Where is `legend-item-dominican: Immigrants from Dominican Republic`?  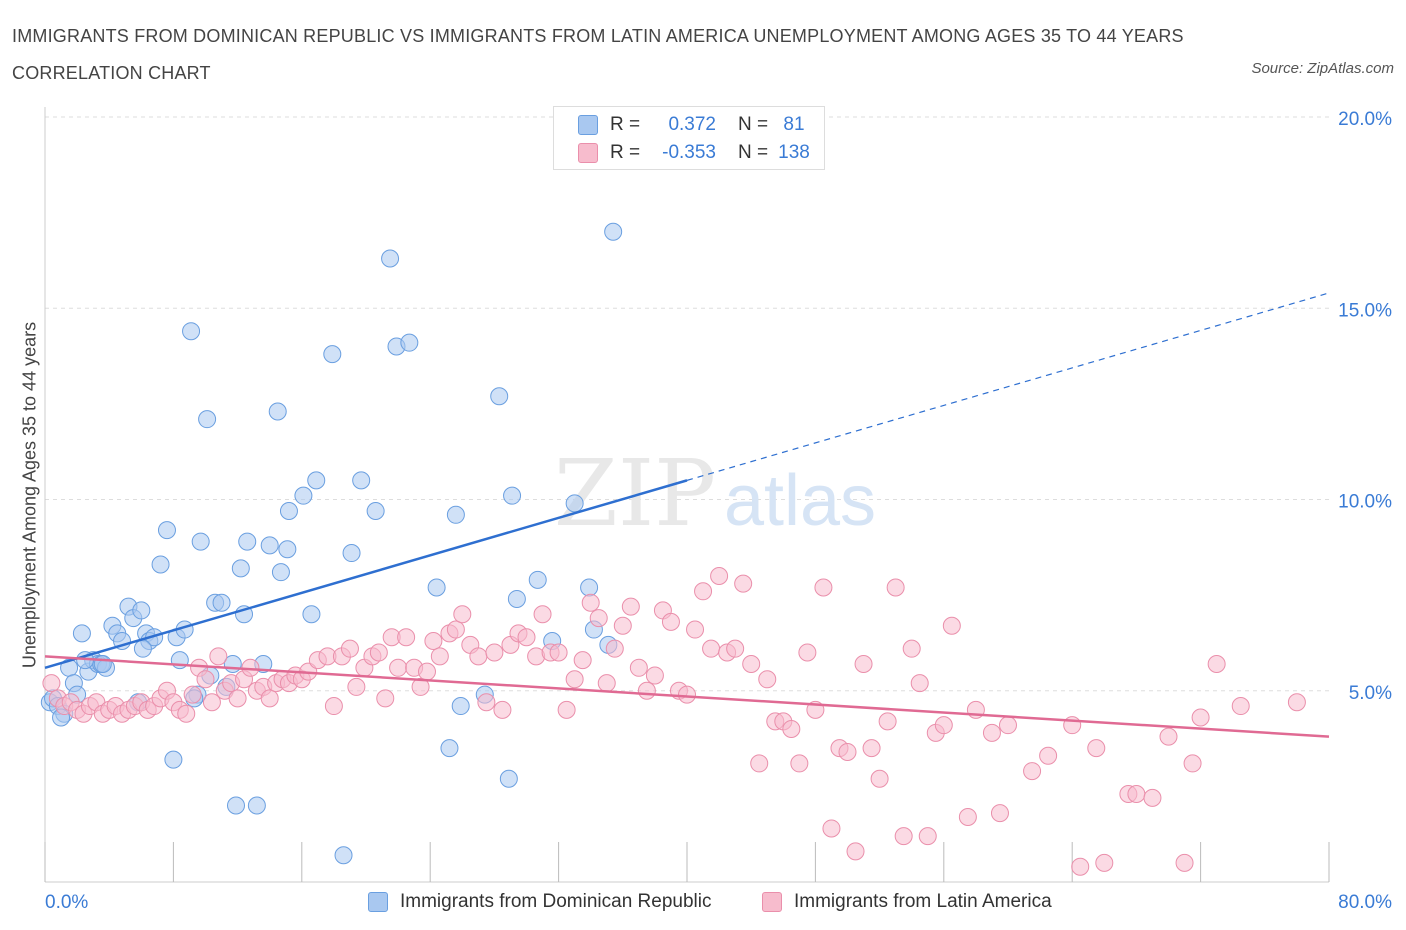
legend-item-dominican: Immigrants from Dominican Republic is located at coordinates (540, 902).